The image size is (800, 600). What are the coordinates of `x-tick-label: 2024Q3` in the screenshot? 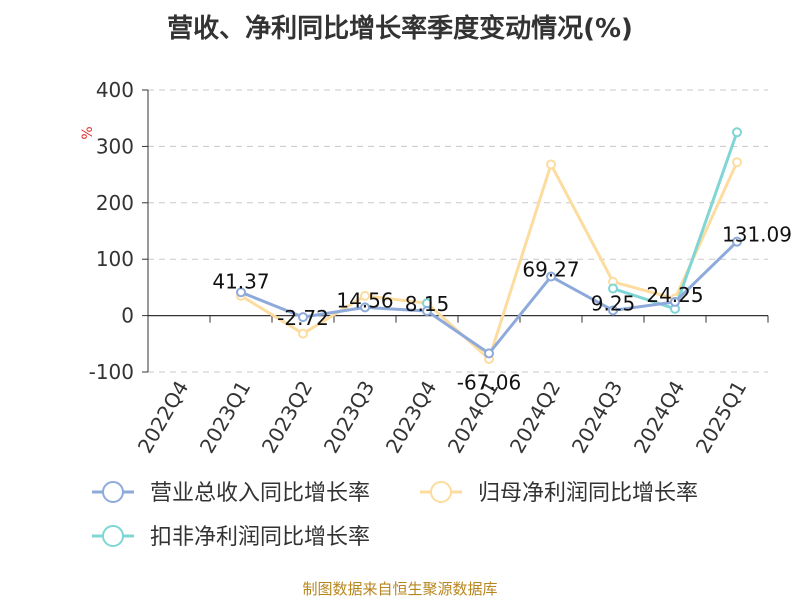 It's located at (597, 417).